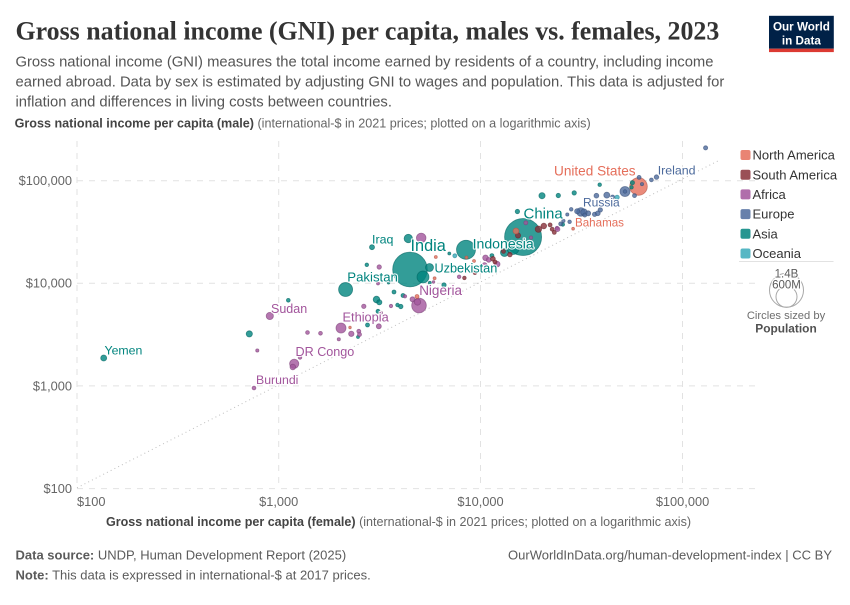  What do you see at coordinates (786, 316) in the screenshot?
I see `svg-text: Circles sized by` at bounding box center [786, 316].